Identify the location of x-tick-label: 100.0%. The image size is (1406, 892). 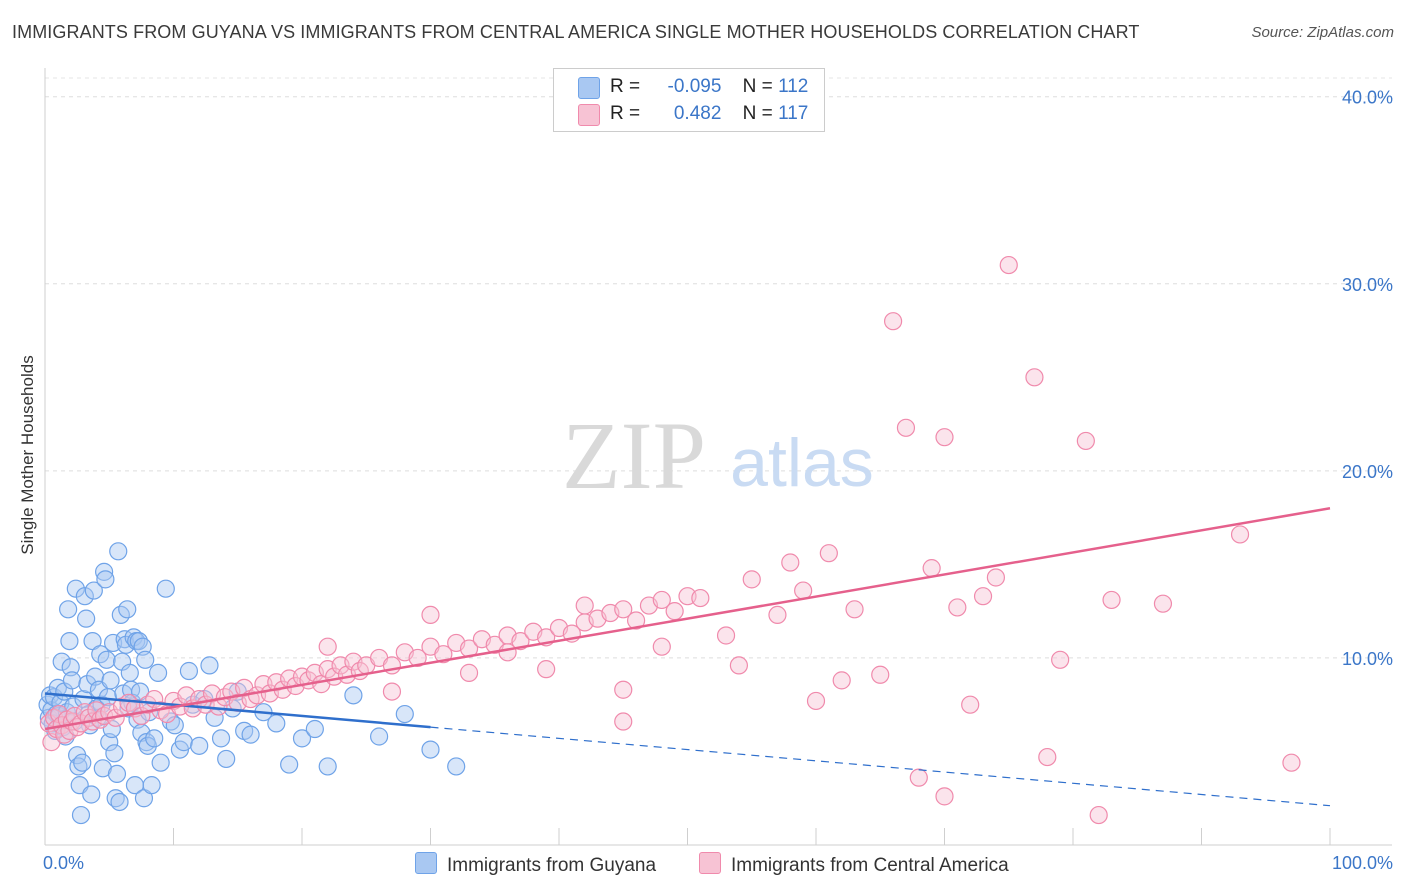
(1362, 863).